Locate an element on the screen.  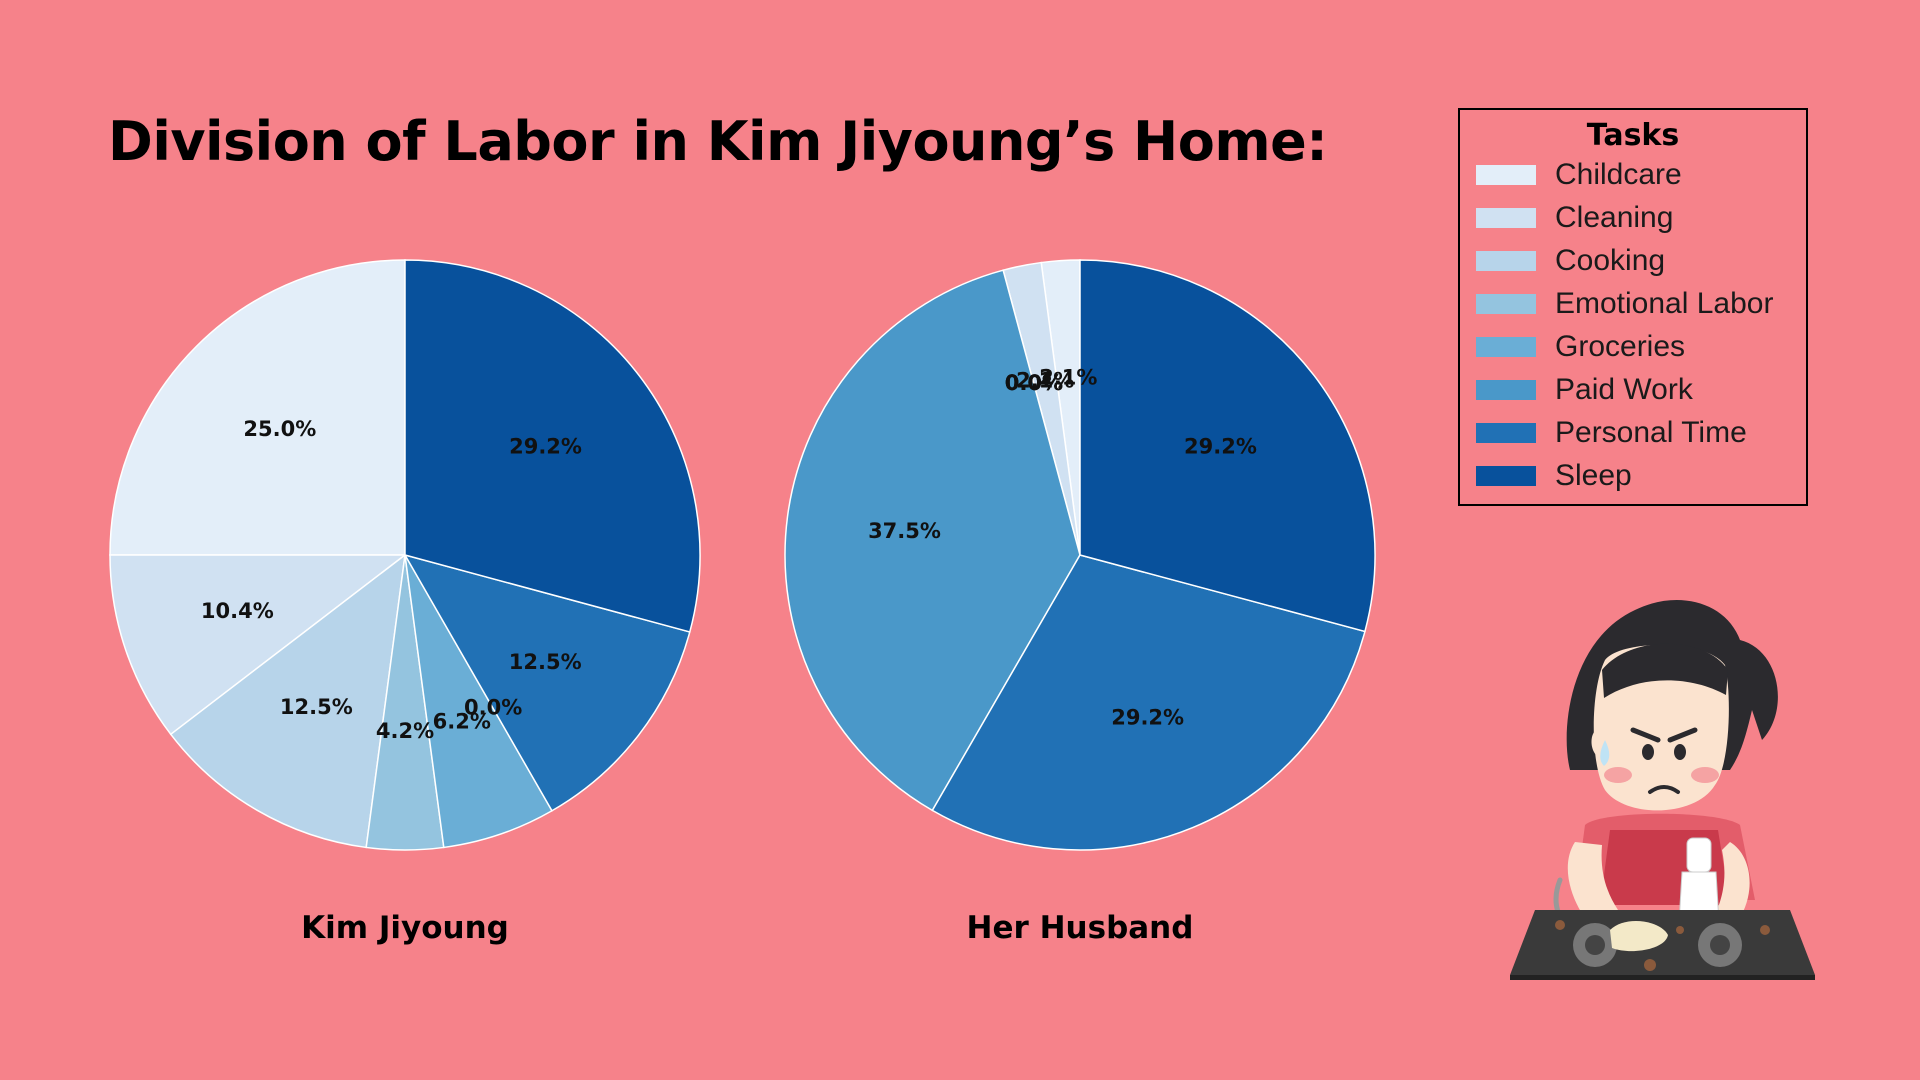
legend-item: Emotional Labor is located at coordinates (1641, 303).